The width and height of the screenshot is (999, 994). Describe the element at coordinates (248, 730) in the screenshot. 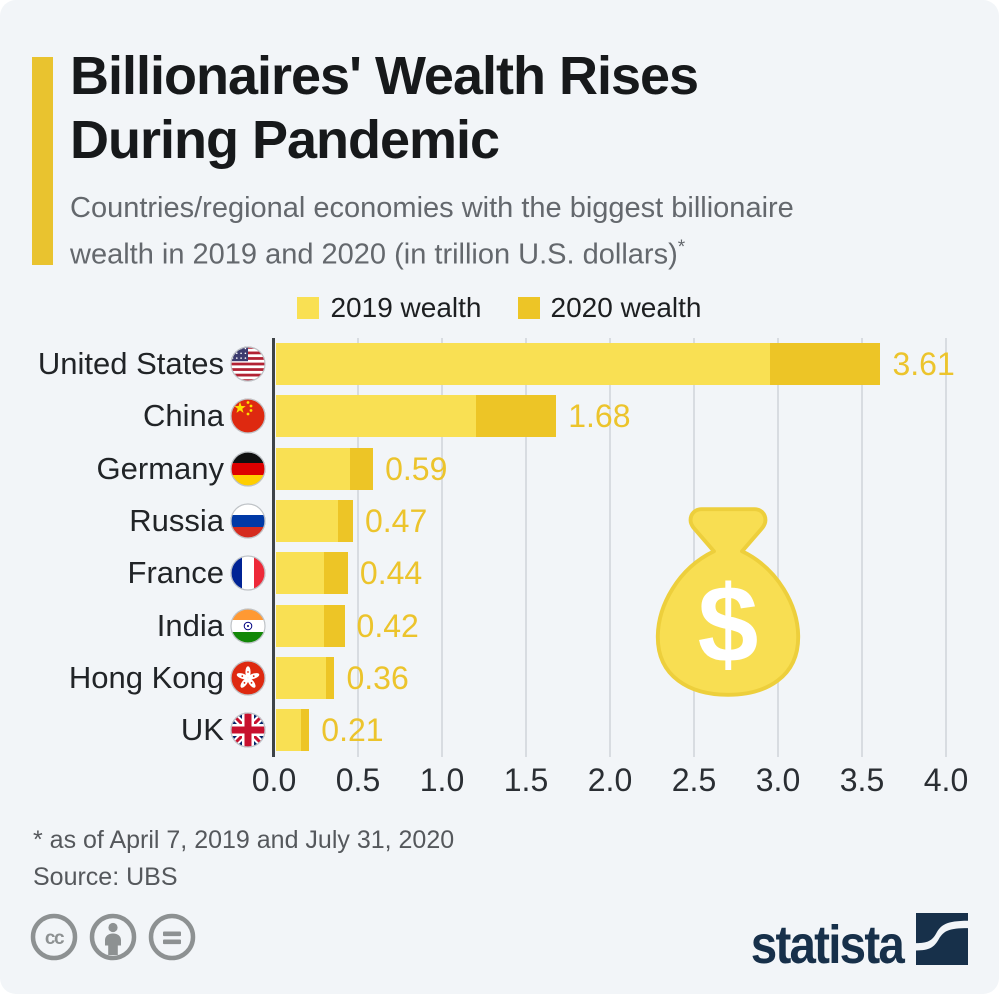

I see `flag-icon-gb` at that location.